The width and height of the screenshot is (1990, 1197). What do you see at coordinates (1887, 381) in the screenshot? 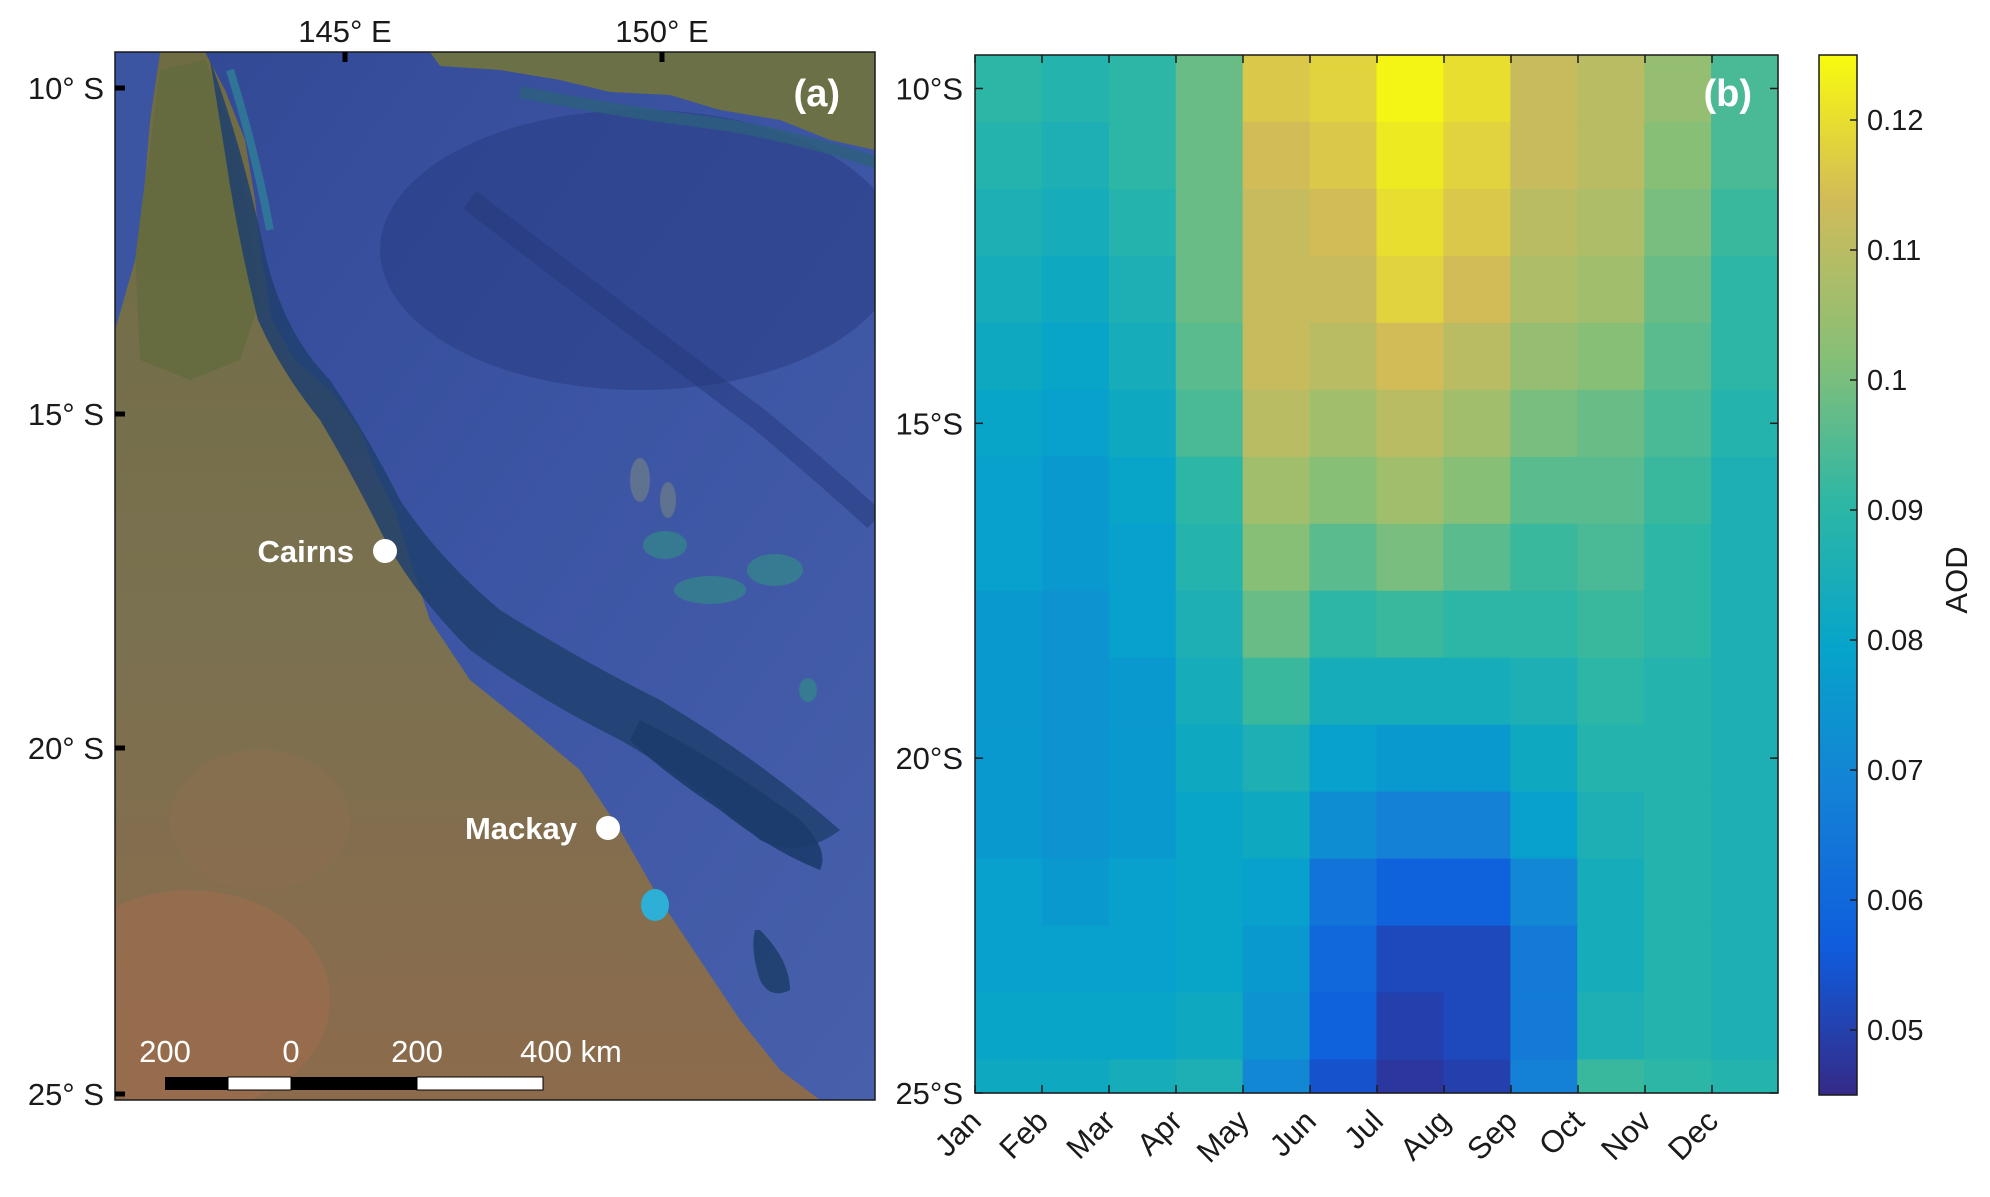
I see `colorbar-tick-label: 0.1` at bounding box center [1887, 381].